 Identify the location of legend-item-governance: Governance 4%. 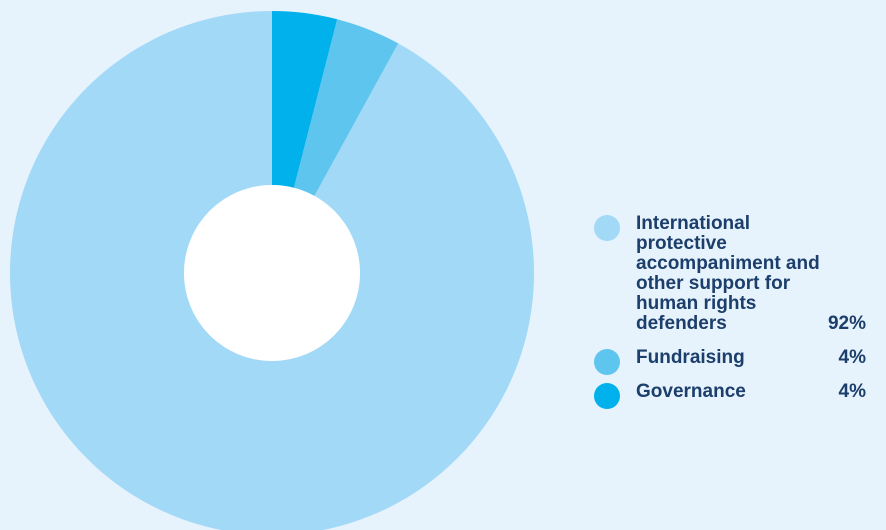
(735, 395).